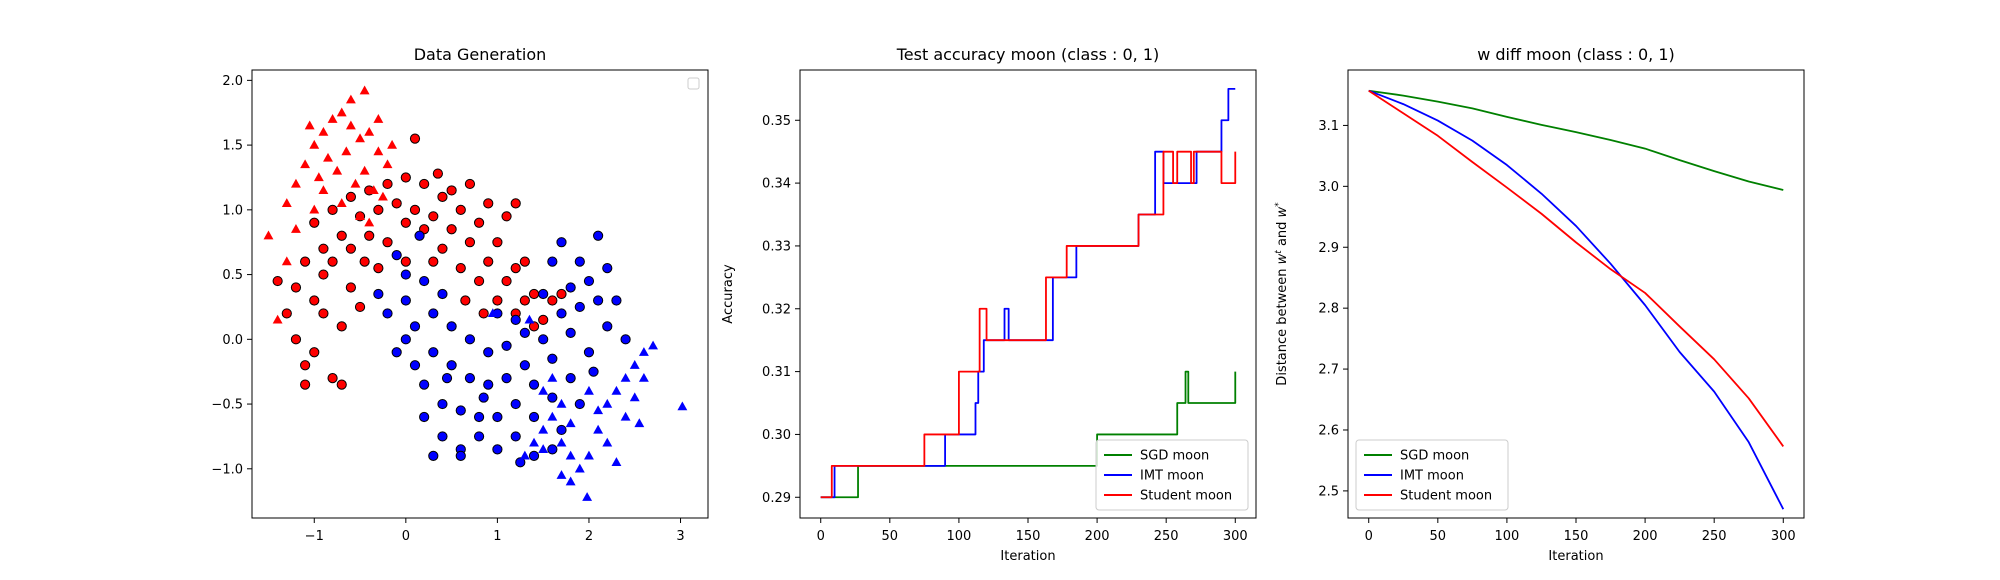 Image resolution: width=2000 pixels, height=580 pixels. I want to click on y-tick-label: 0.31, so click(776, 372).